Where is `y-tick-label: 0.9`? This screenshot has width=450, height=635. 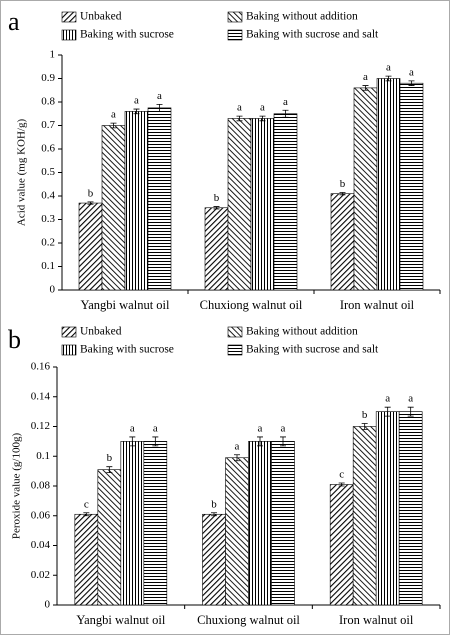
y-tick-label: 0.9 is located at coordinates (48, 78).